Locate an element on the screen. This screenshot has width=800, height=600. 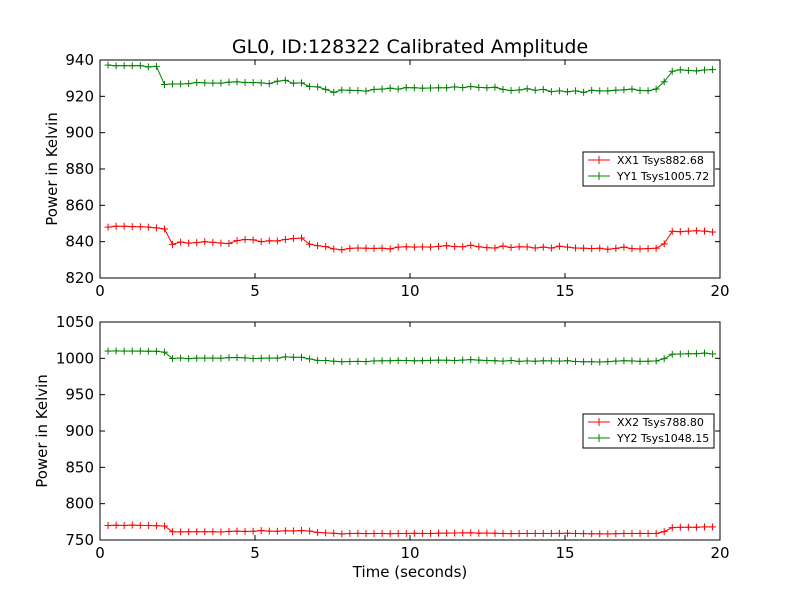
x-tick-label: 20 is located at coordinates (719, 553).